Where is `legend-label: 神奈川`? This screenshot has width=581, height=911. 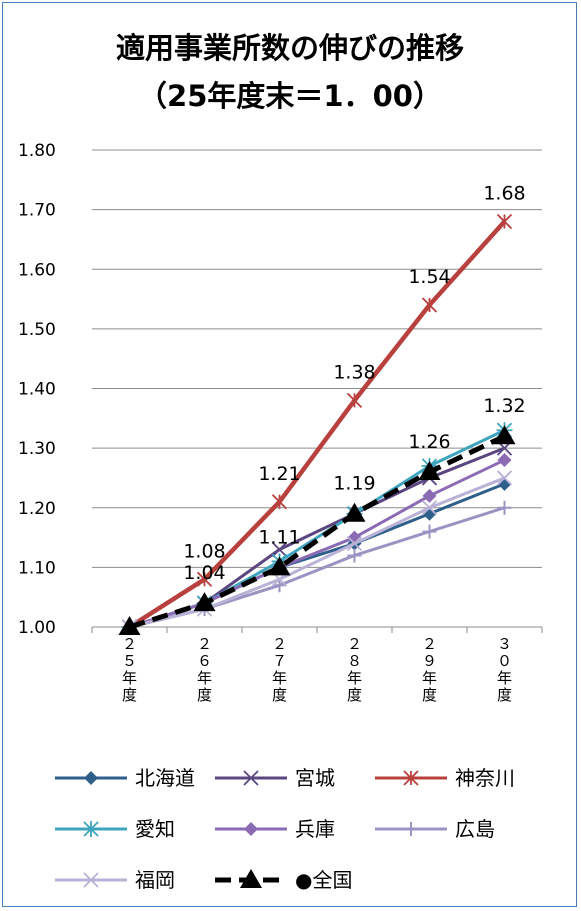
legend-label: 神奈川 is located at coordinates (485, 778).